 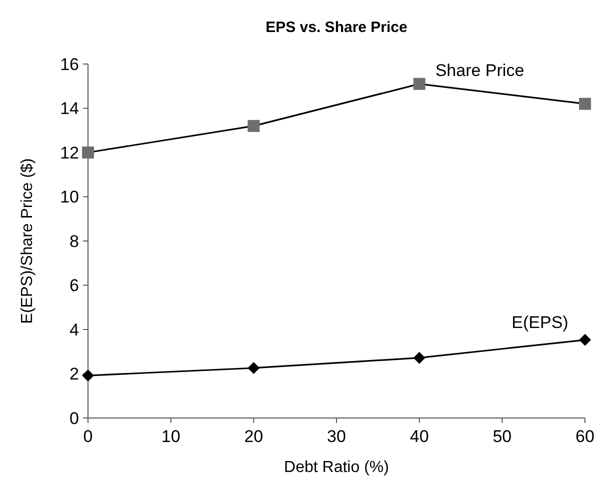 I want to click on x-tick-label: 20, so click(x=254, y=436).